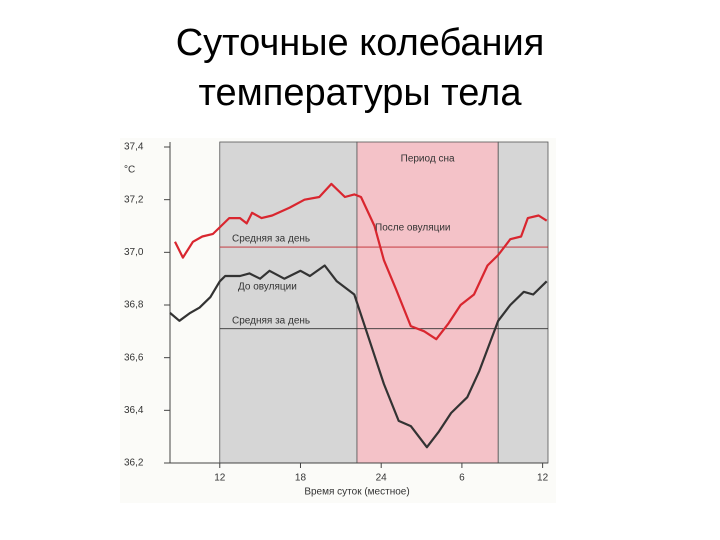 The width and height of the screenshot is (720, 540). Describe the element at coordinates (134, 305) in the screenshot. I see `y-tick-label: 36,8` at that location.